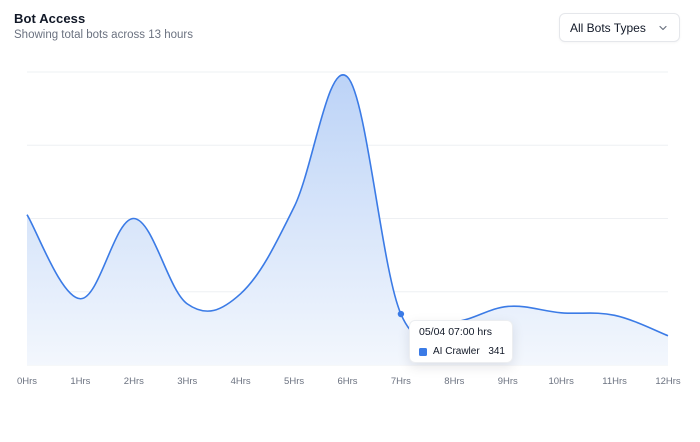  I want to click on x-tick-label: 7Hrs, so click(401, 381).